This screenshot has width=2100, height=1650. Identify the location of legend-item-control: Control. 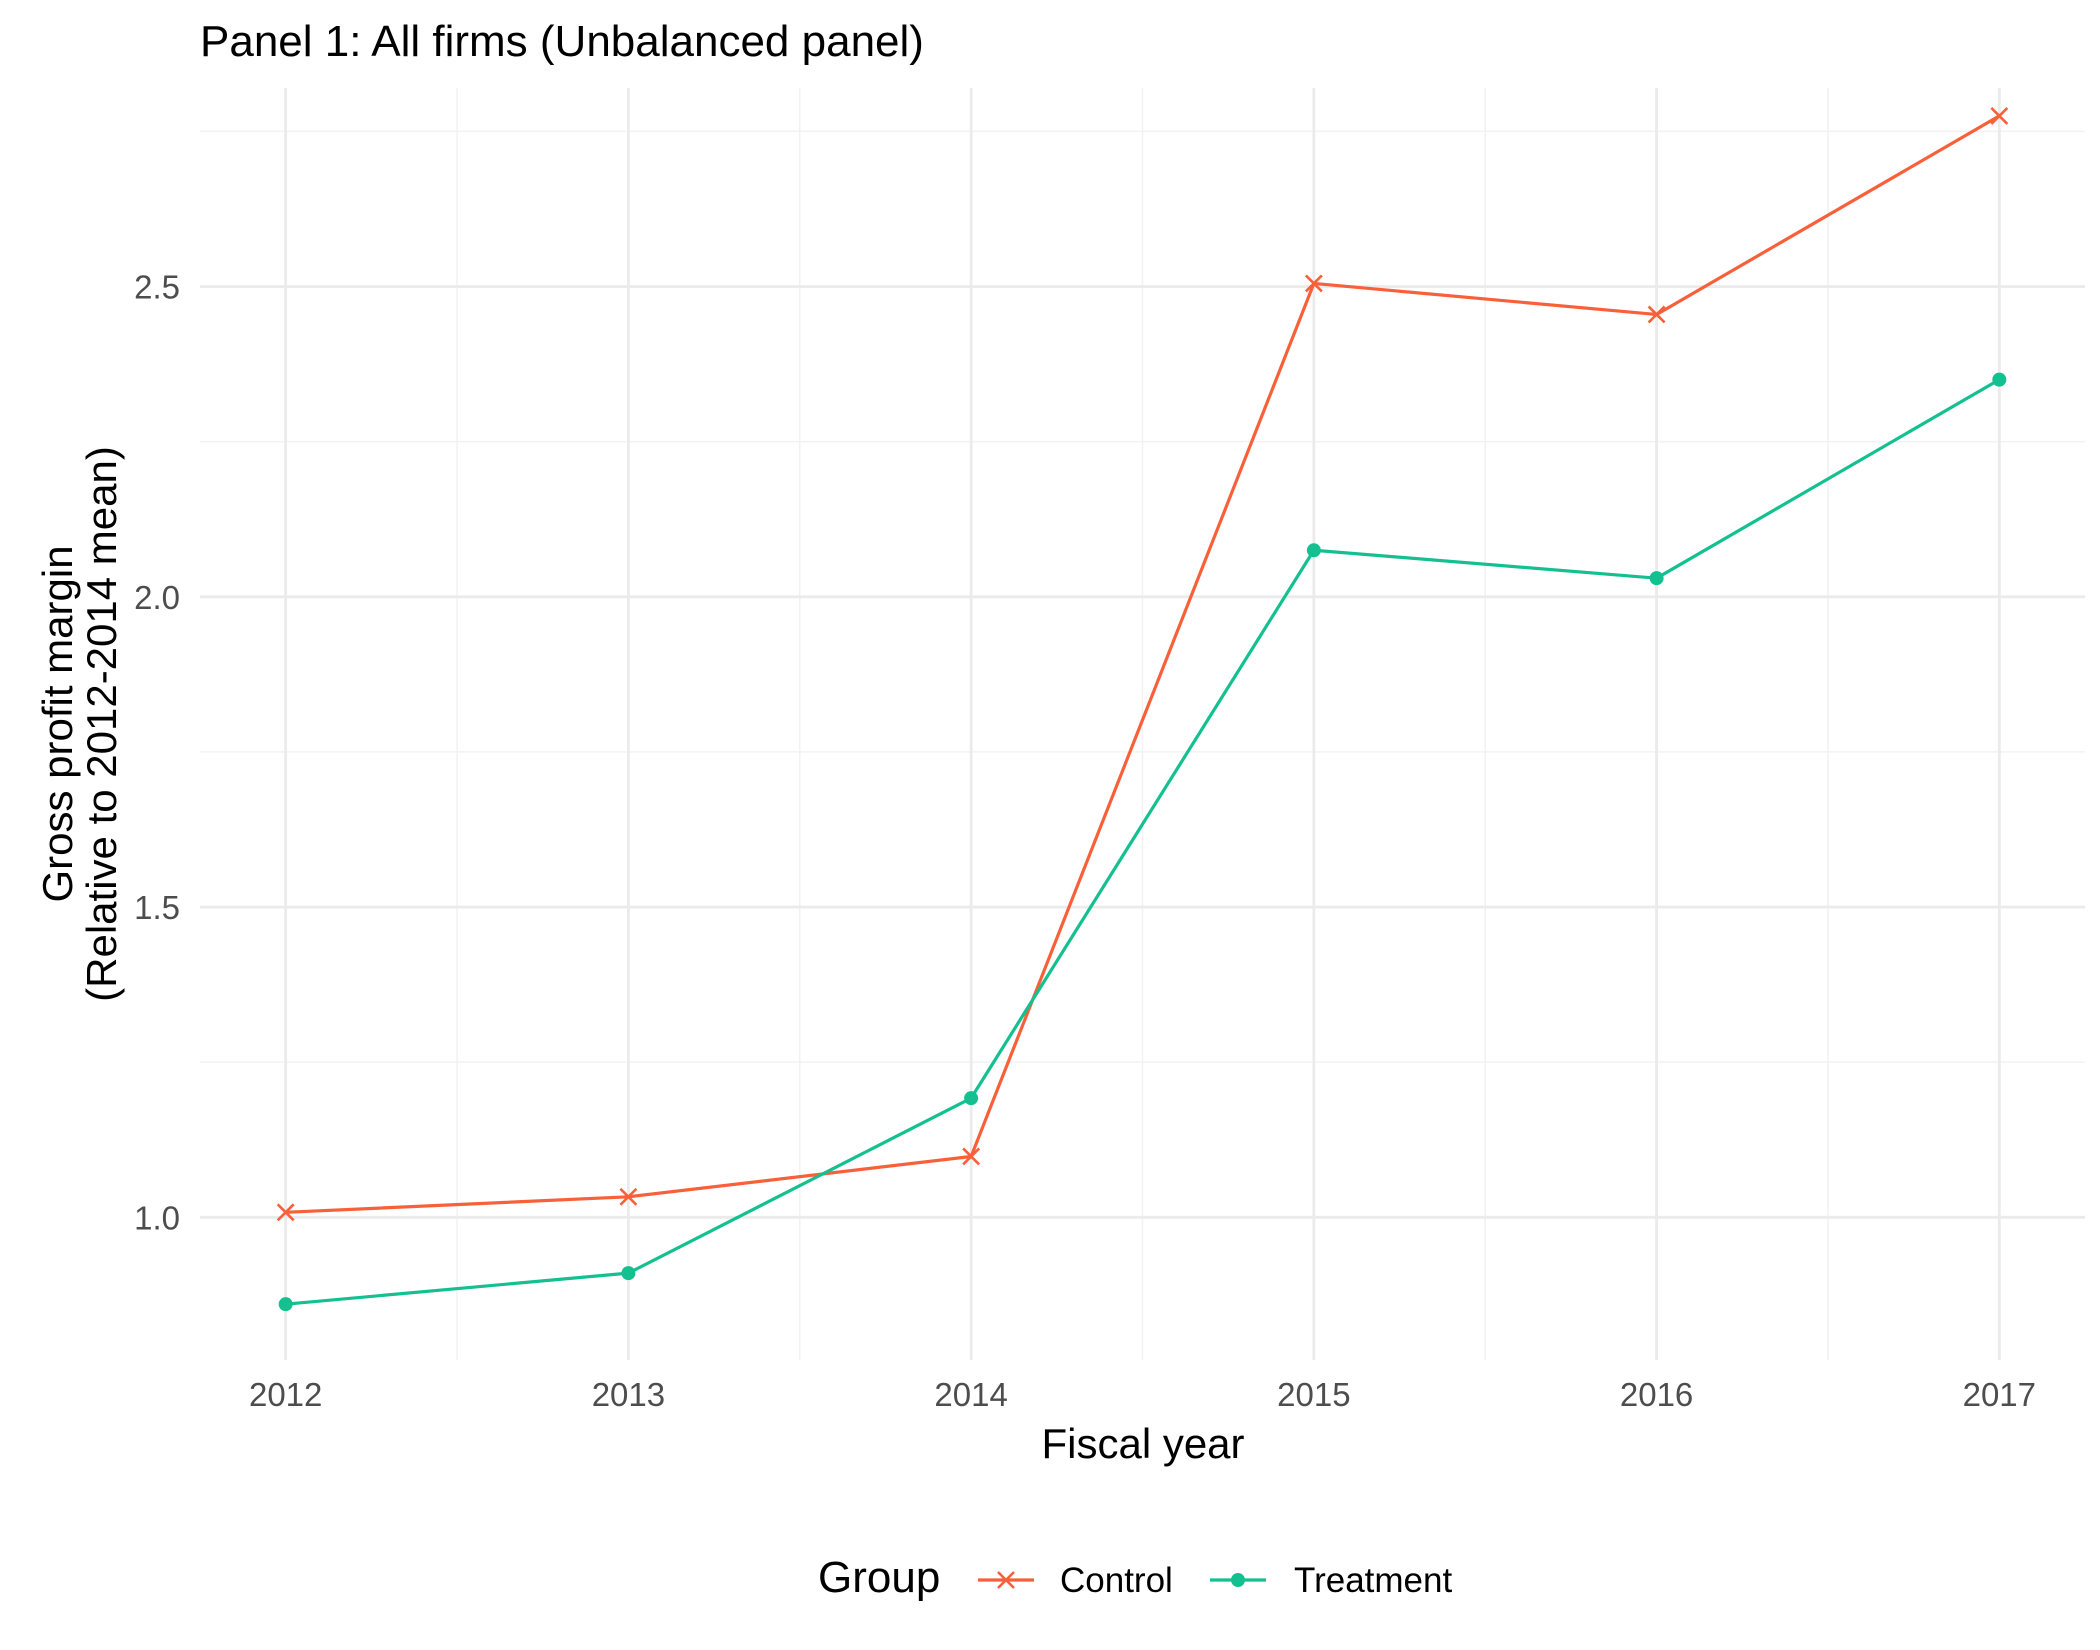
(1075, 1580).